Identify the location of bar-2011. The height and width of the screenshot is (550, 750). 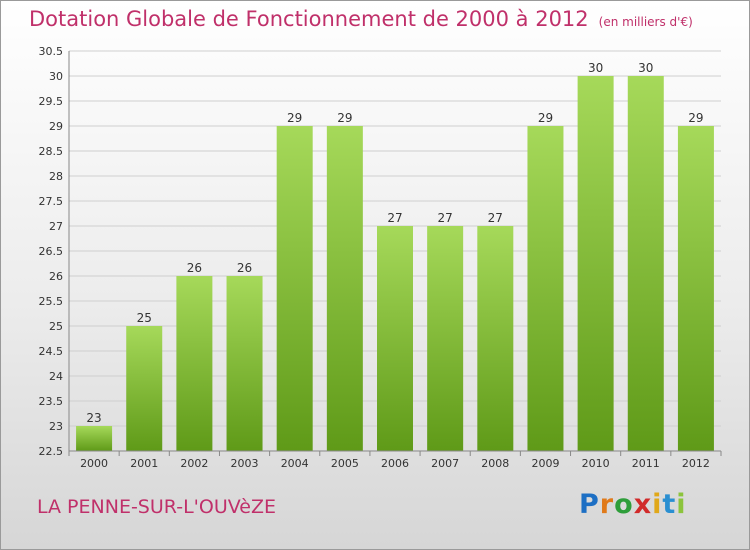
(645, 263).